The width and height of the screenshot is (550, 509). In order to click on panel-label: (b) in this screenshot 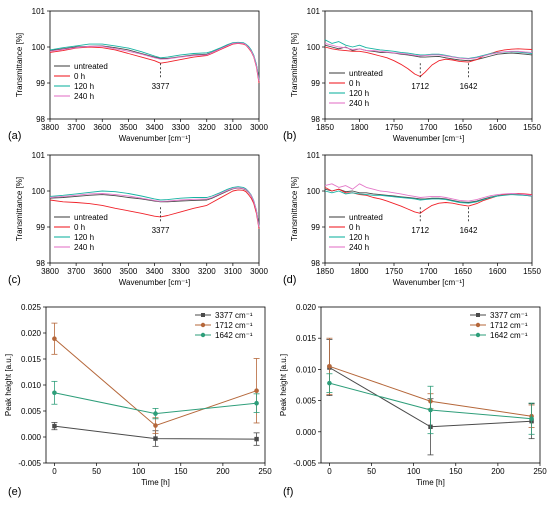, I will do `click(289, 136)`.